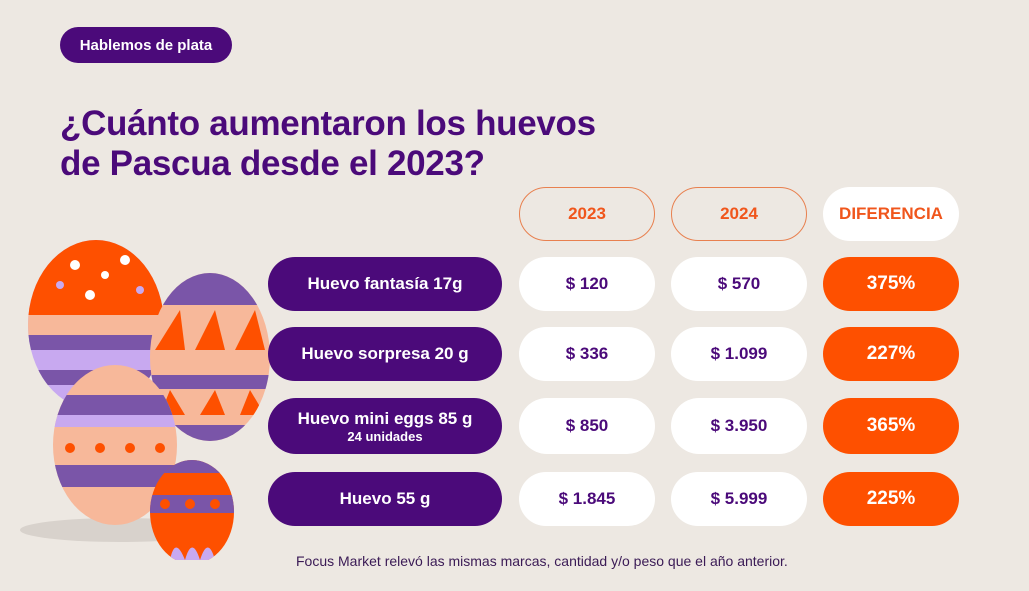 The image size is (1029, 591). I want to click on row-label-sub: 24 unidades, so click(385, 436).